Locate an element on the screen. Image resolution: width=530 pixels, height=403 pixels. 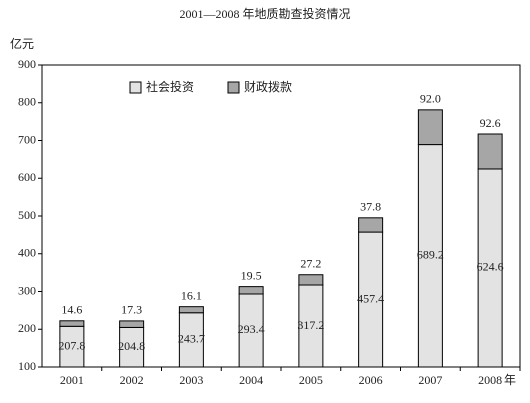
legend-label: 社会投资 is located at coordinates (170, 86).